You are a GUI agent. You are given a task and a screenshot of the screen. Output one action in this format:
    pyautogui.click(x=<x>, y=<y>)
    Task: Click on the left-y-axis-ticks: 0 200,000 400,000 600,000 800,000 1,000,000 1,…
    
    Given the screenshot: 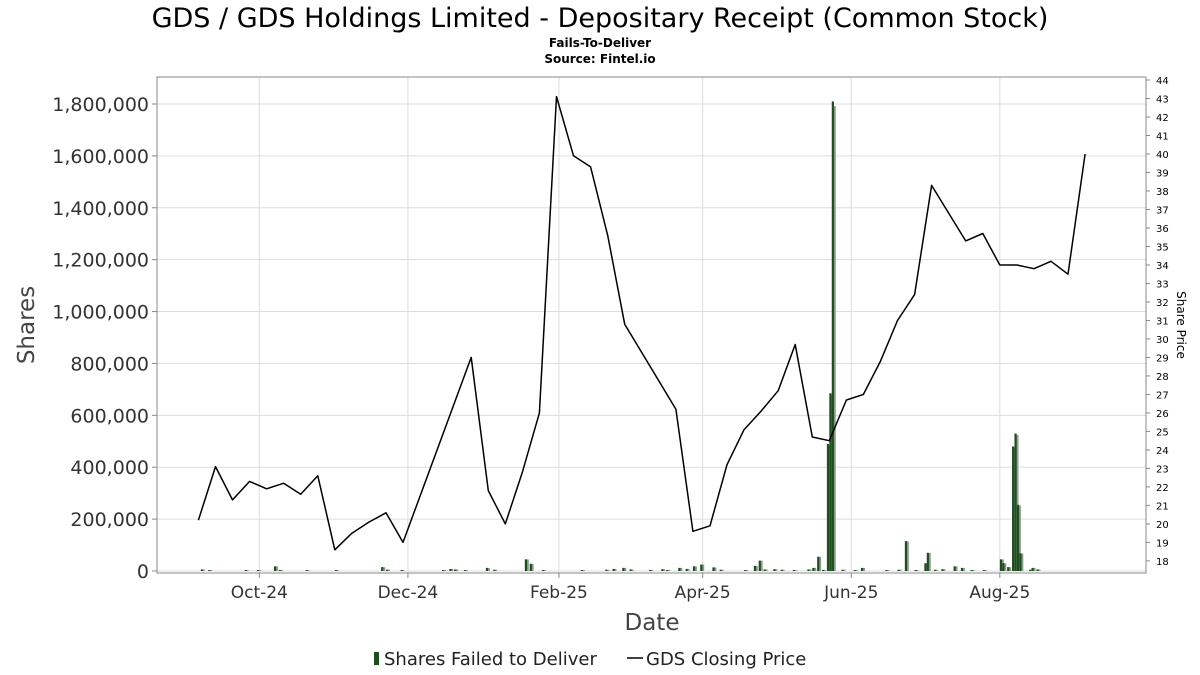 What is the action you would take?
    pyautogui.click(x=104, y=338)
    